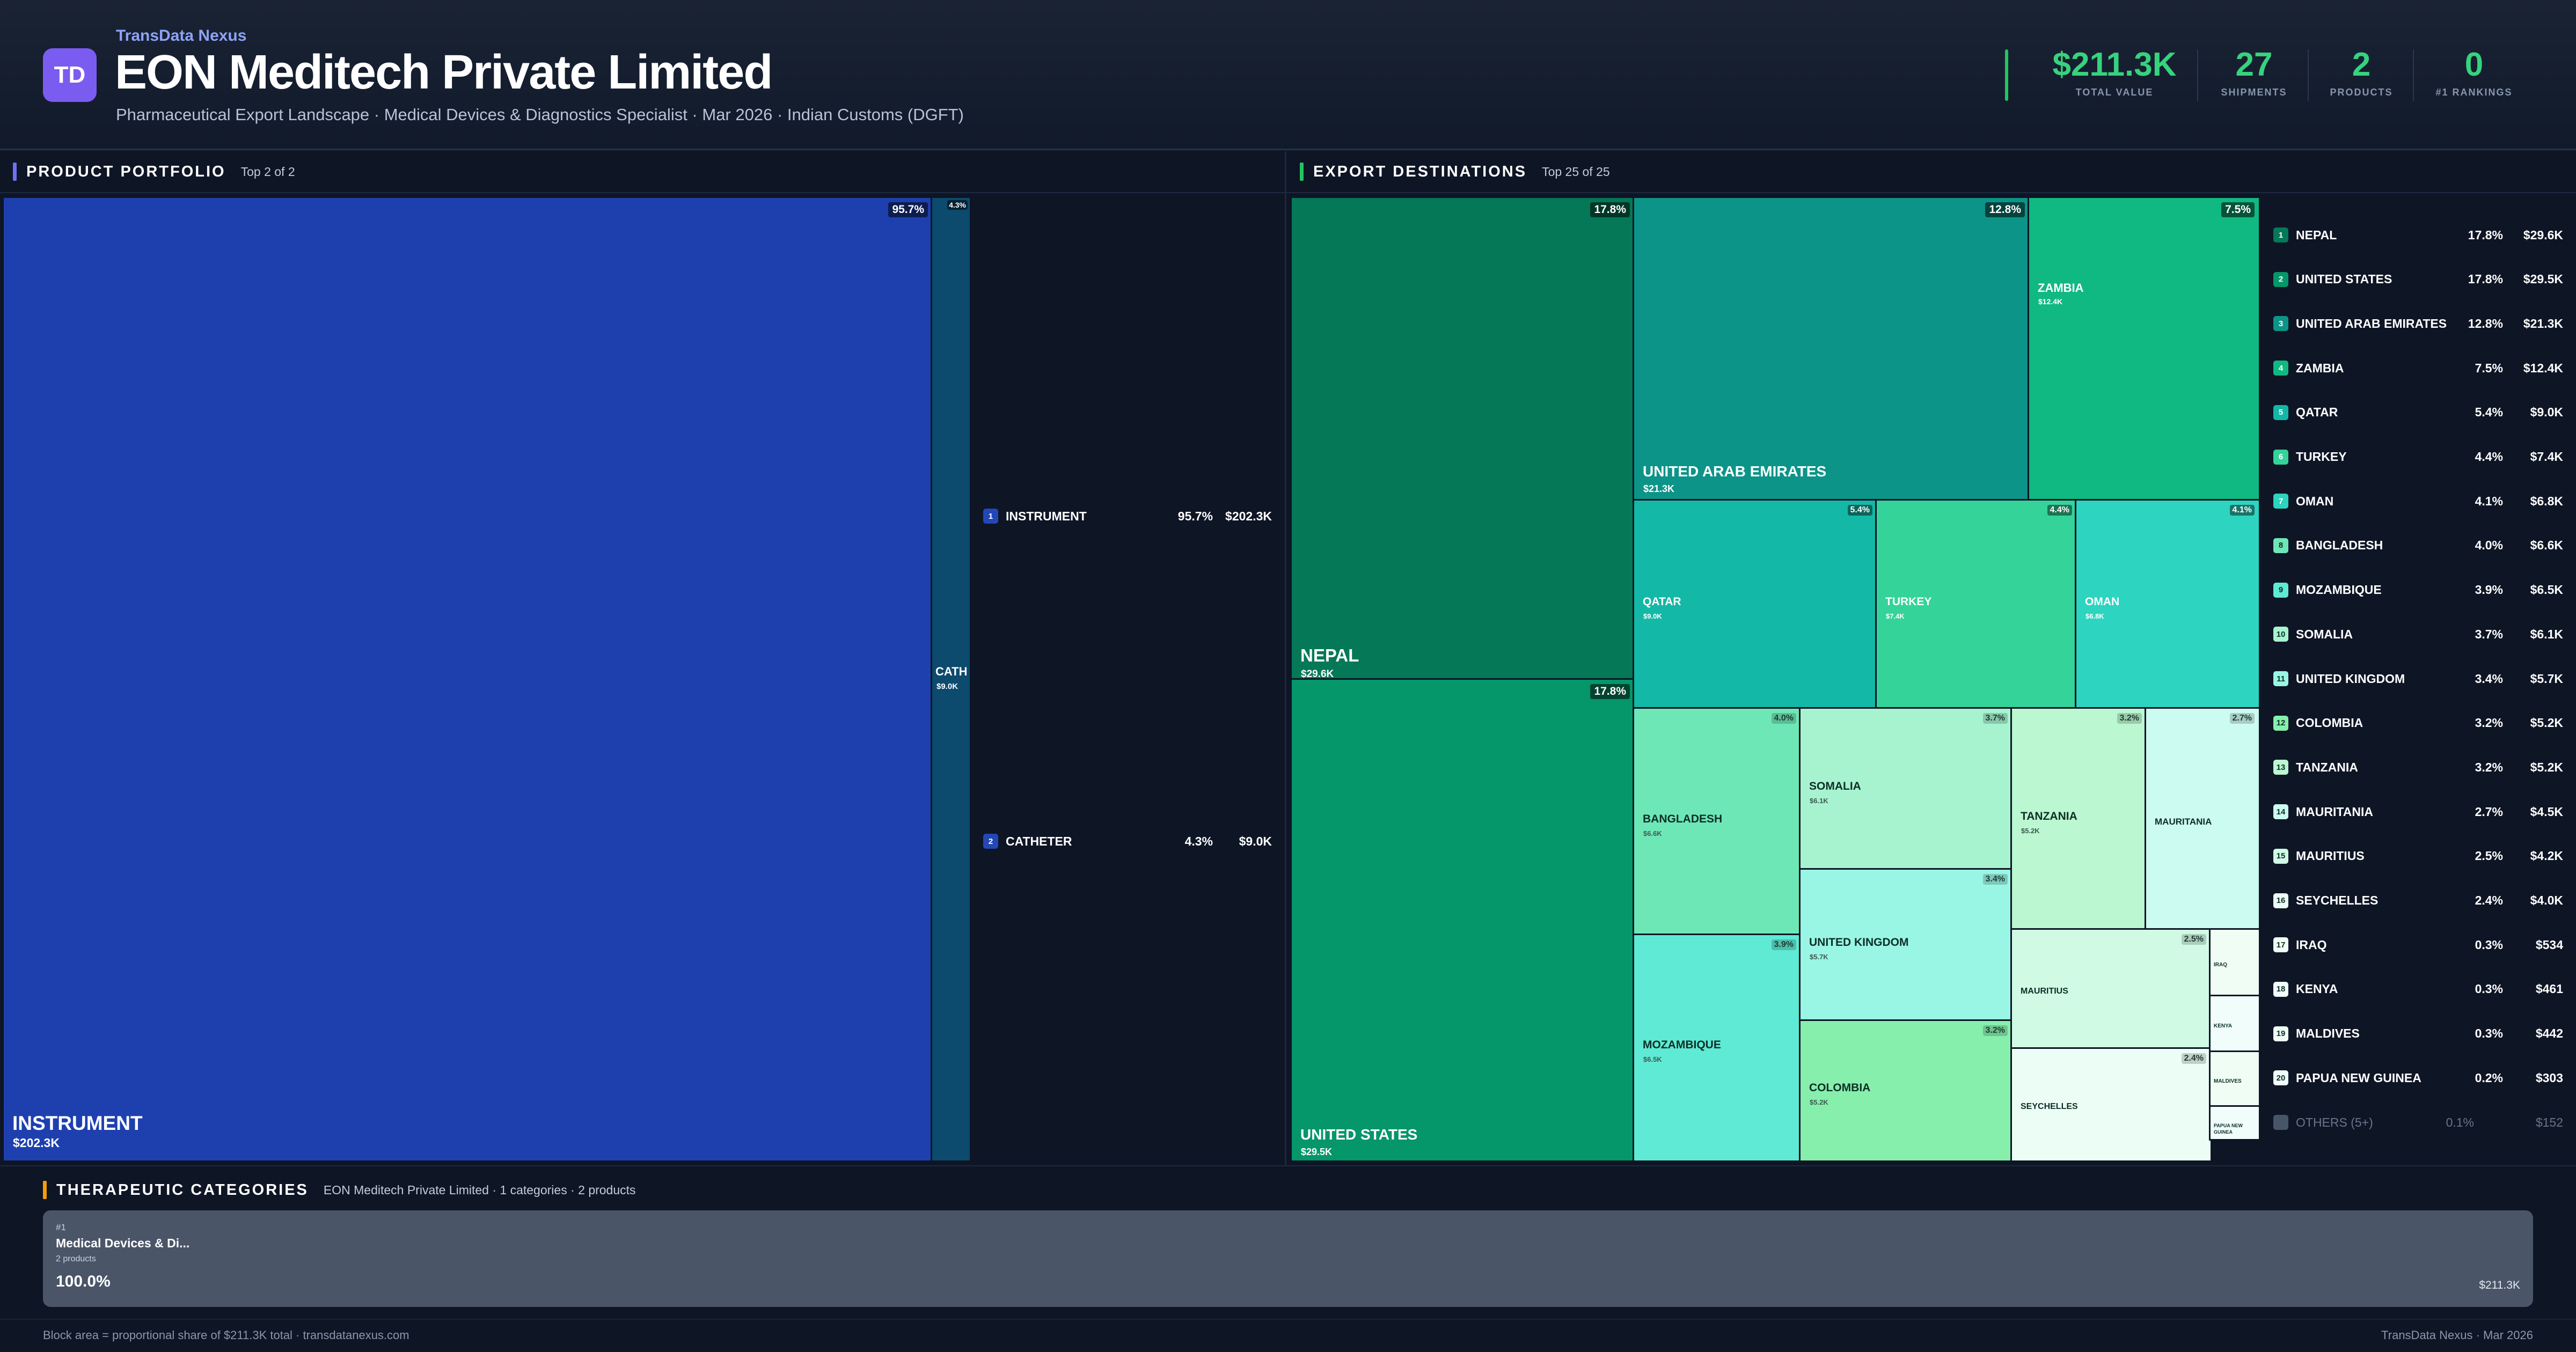 The width and height of the screenshot is (2576, 1352). I want to click on treemap-block: 4.3% CATH $9.0K, so click(951, 679).